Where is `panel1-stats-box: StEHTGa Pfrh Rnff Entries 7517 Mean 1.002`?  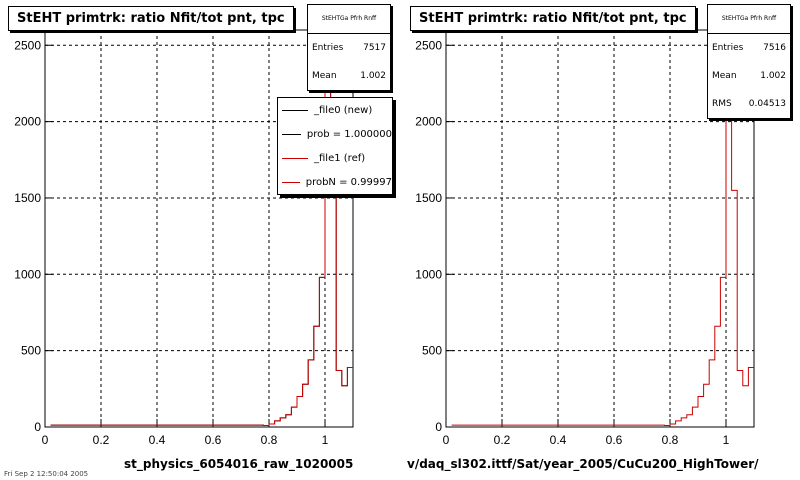 panel1-stats-box: StEHTGa Pfrh Rnff Entries 7517 Mean 1.002 is located at coordinates (349, 47).